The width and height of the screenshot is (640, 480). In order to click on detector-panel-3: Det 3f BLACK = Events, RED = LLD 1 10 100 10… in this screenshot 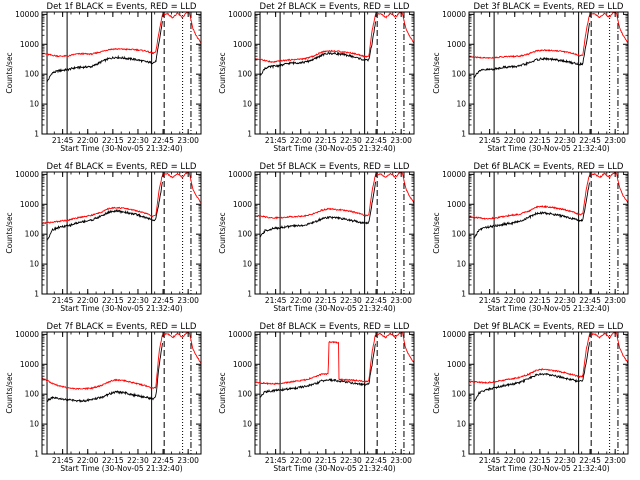, I will do `click(530, 77)`.